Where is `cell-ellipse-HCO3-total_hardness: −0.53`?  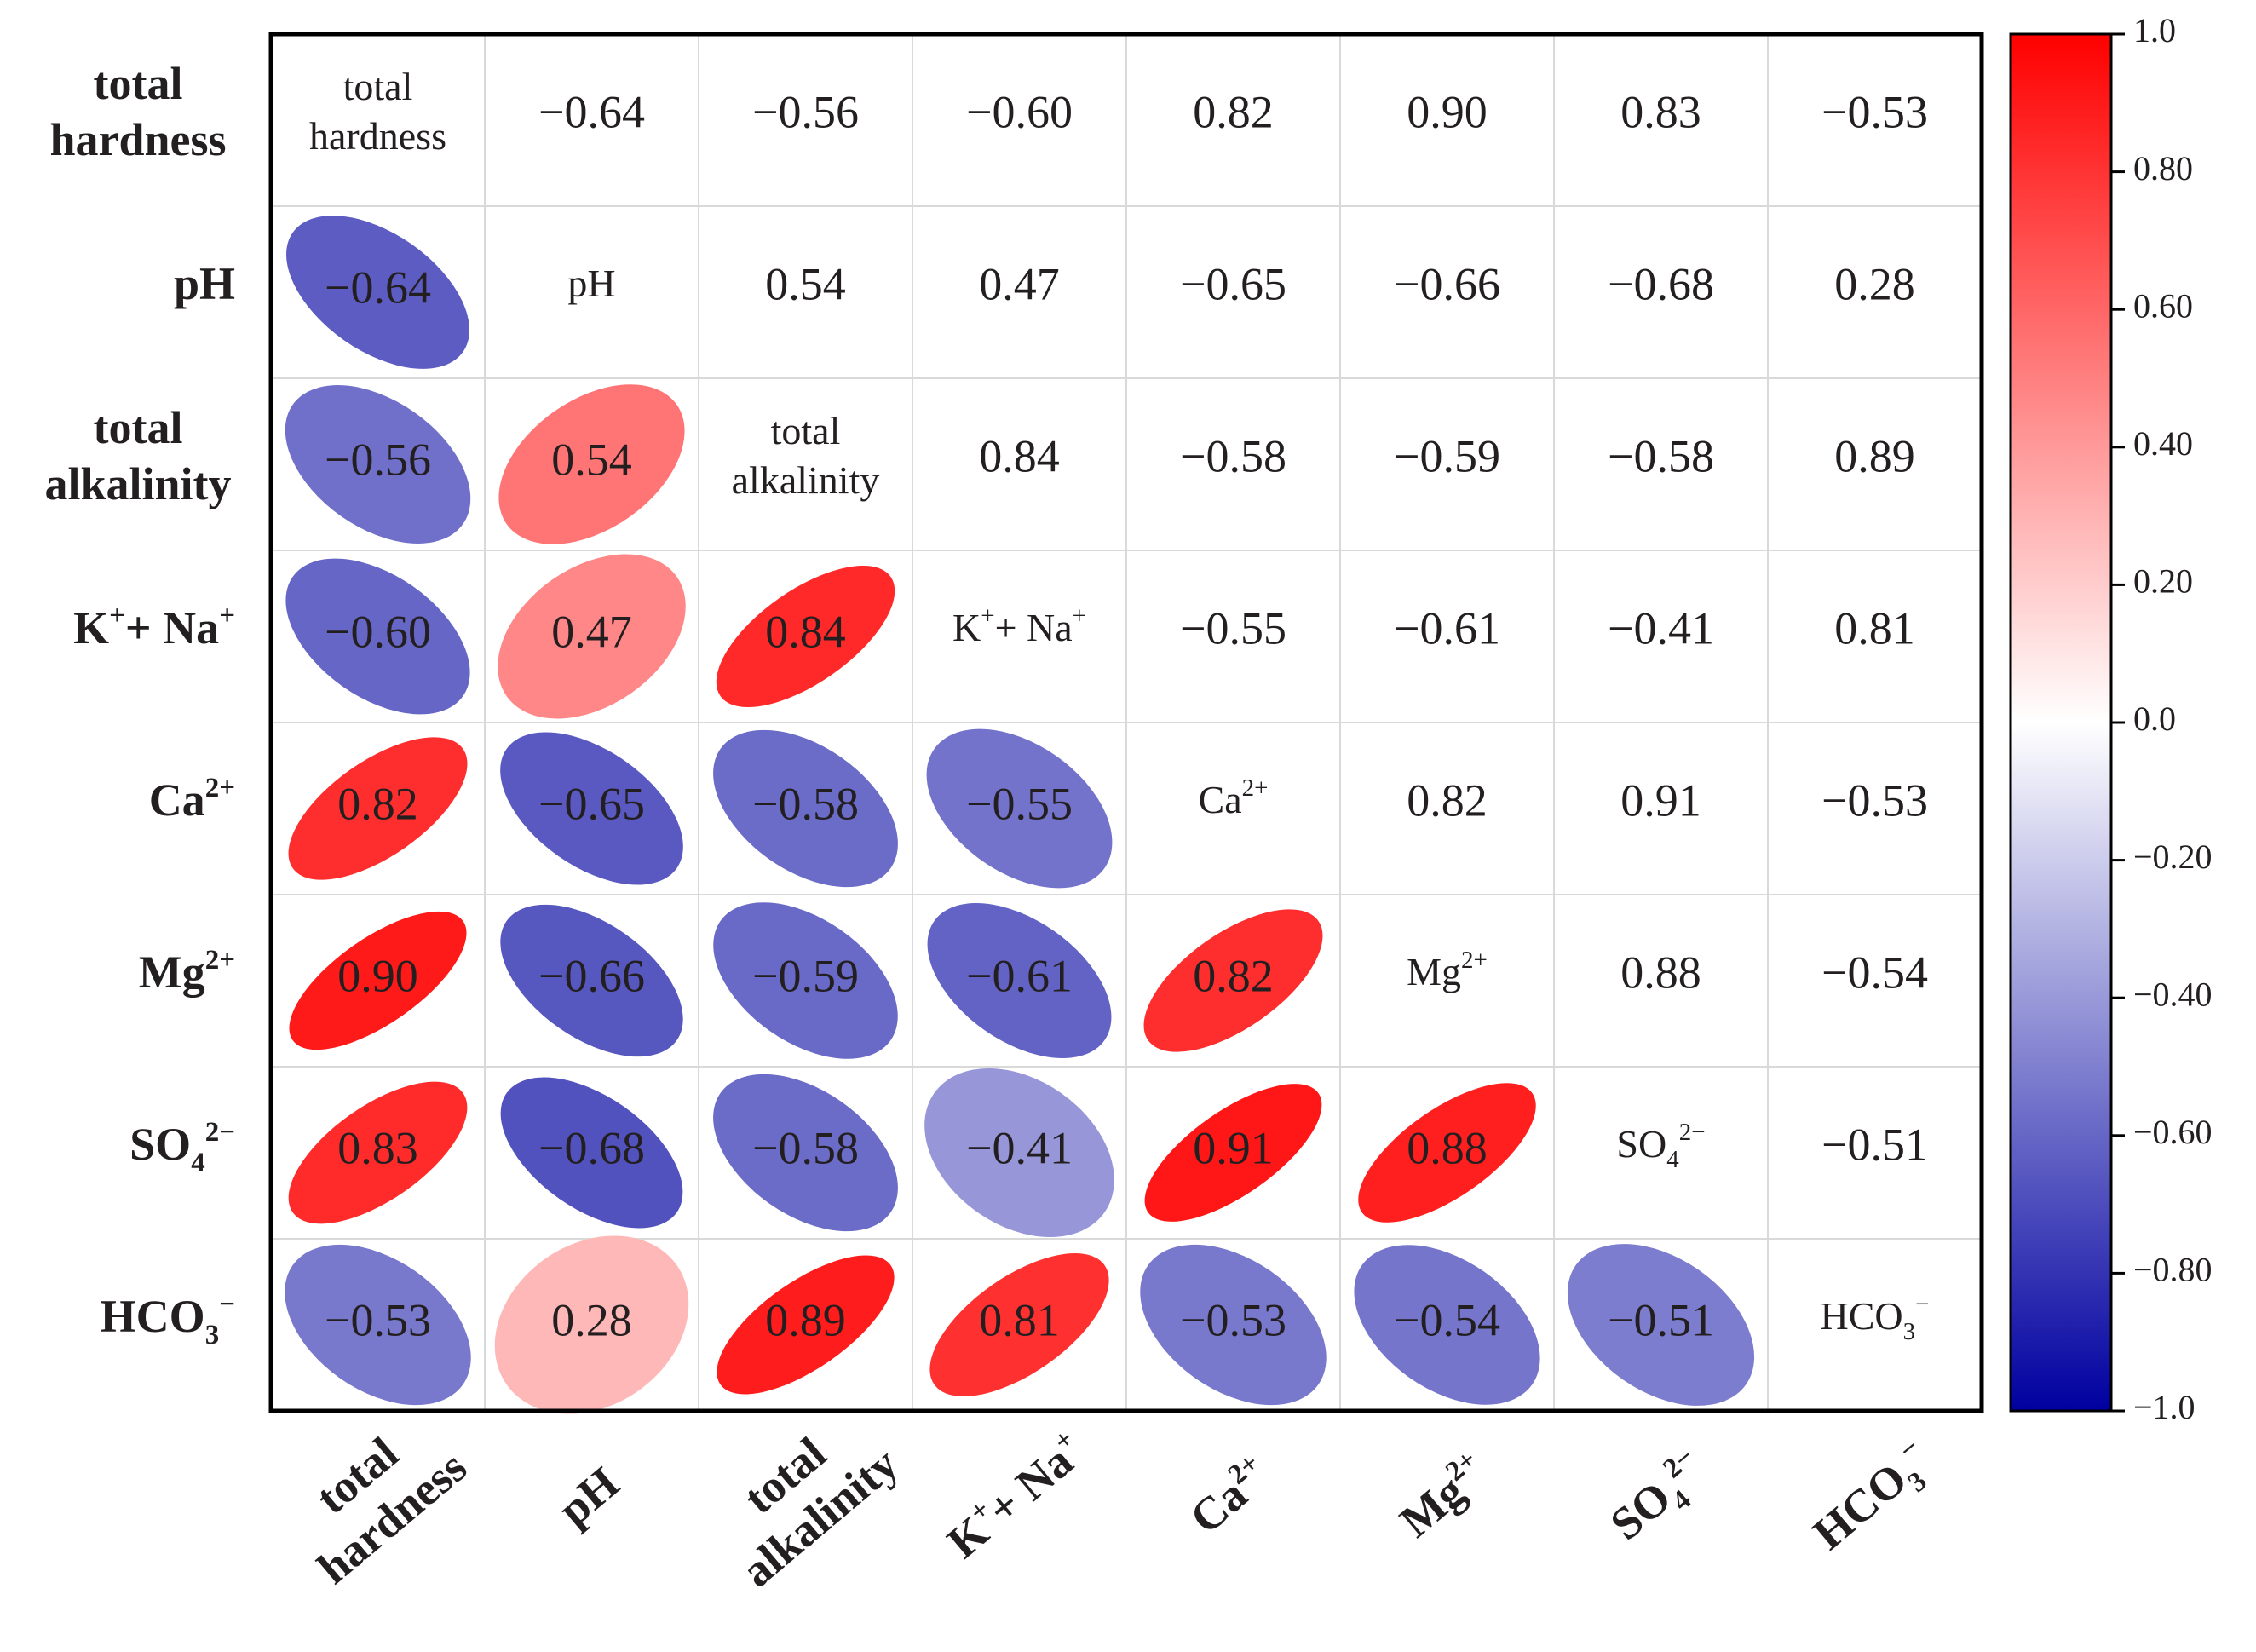 cell-ellipse-HCO3-total_hardness: −0.53 is located at coordinates (378, 1325).